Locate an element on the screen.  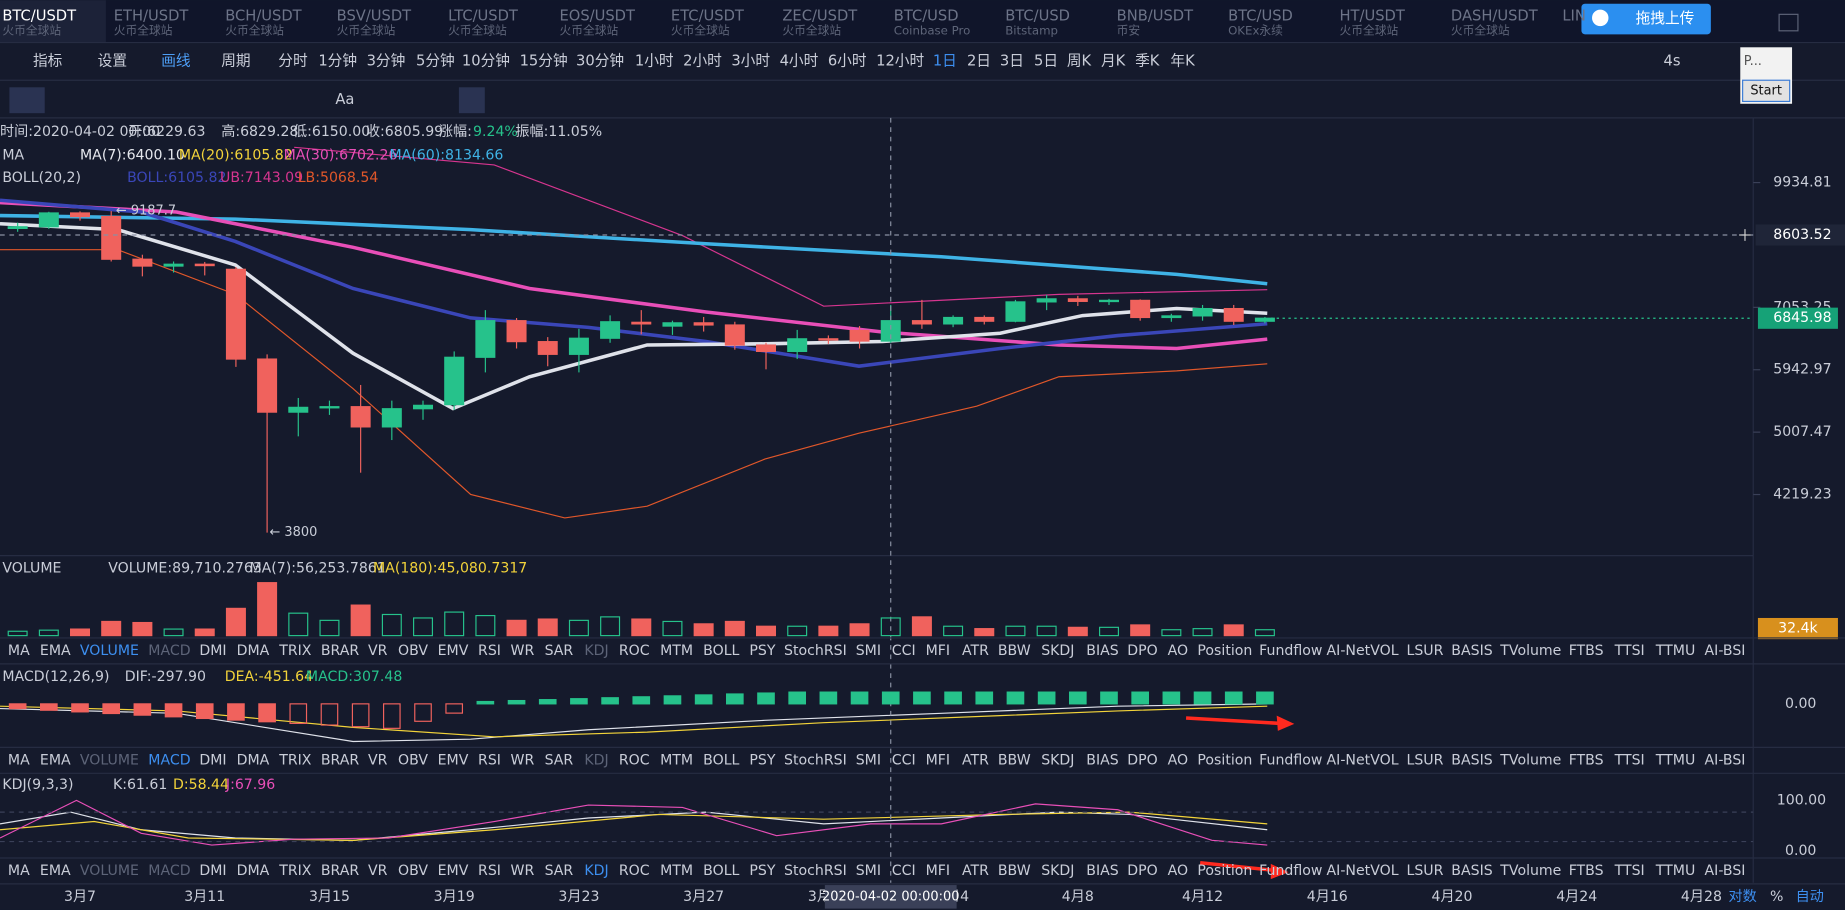
period-option: 2小时 is located at coordinates (702, 60).